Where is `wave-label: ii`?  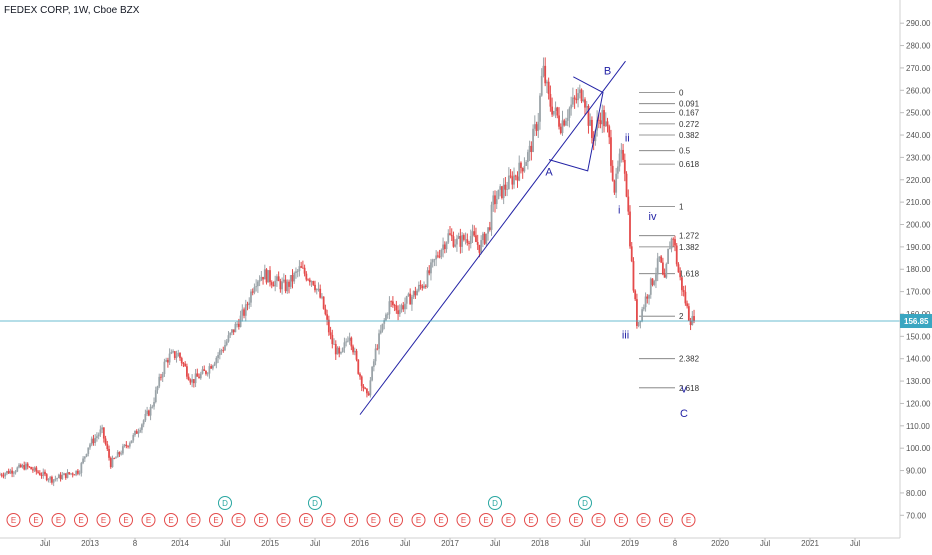
wave-label: ii is located at coordinates (627, 139).